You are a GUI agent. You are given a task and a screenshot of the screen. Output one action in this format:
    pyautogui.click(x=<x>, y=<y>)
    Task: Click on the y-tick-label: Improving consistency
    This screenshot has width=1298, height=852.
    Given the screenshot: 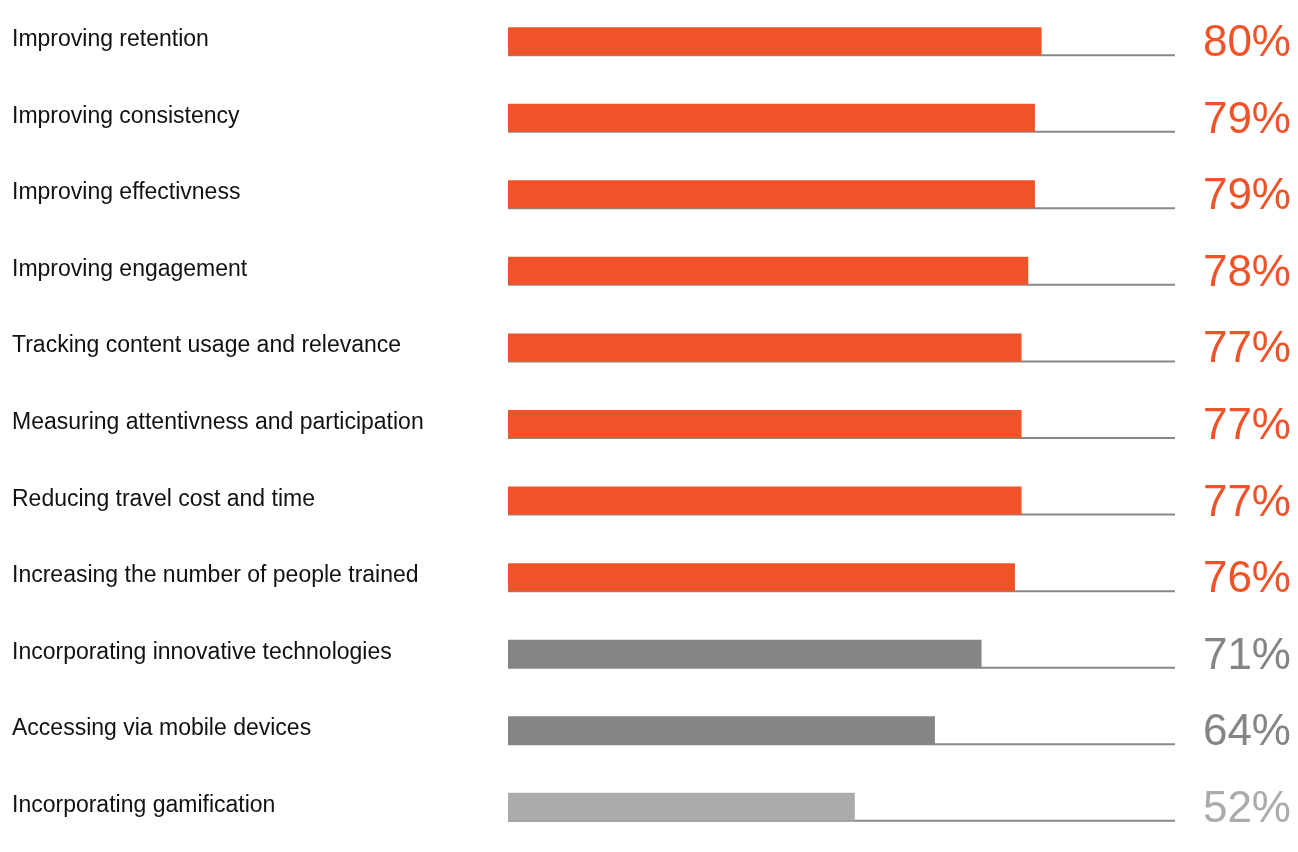 What is the action you would take?
    pyautogui.click(x=126, y=114)
    